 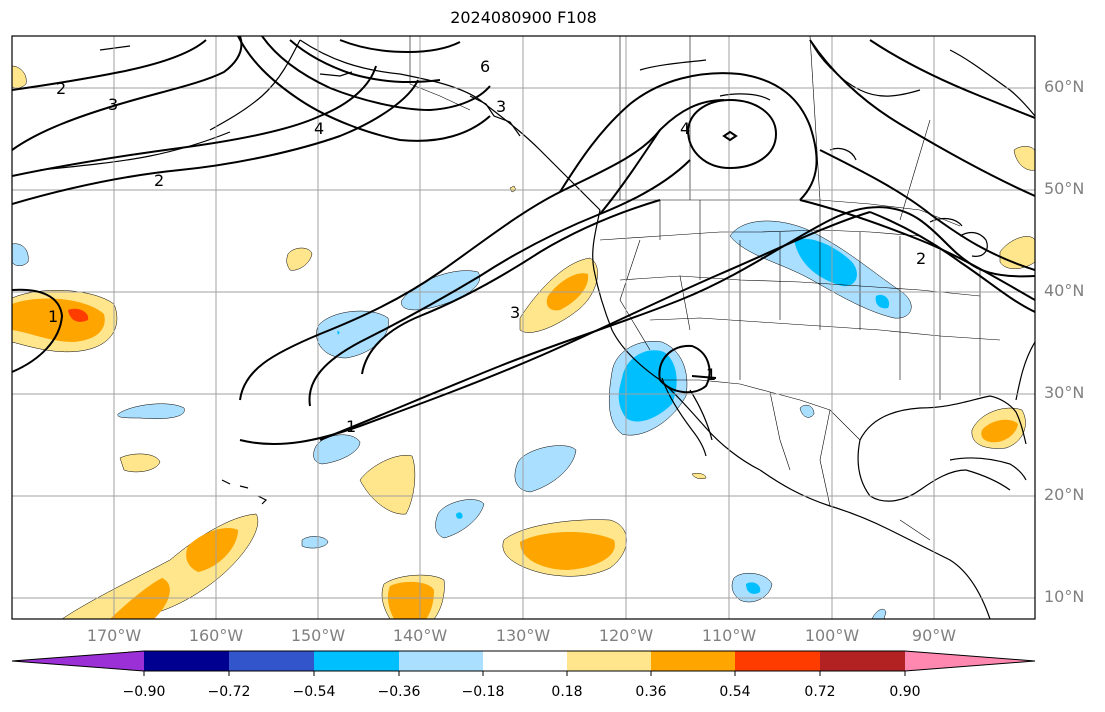 I want to click on colorbar-tick: 0.72, so click(x=820, y=692).